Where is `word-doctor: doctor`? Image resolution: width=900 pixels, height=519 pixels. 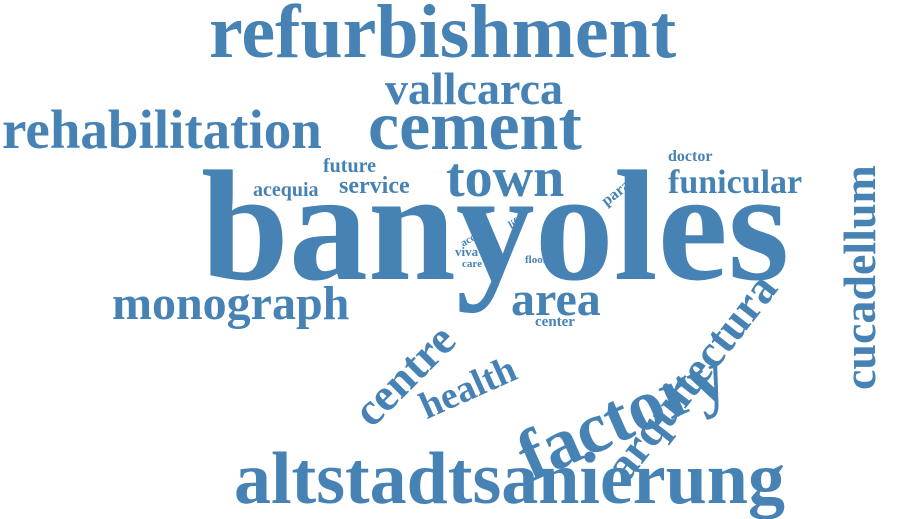
word-doctor: doctor is located at coordinates (690, 156).